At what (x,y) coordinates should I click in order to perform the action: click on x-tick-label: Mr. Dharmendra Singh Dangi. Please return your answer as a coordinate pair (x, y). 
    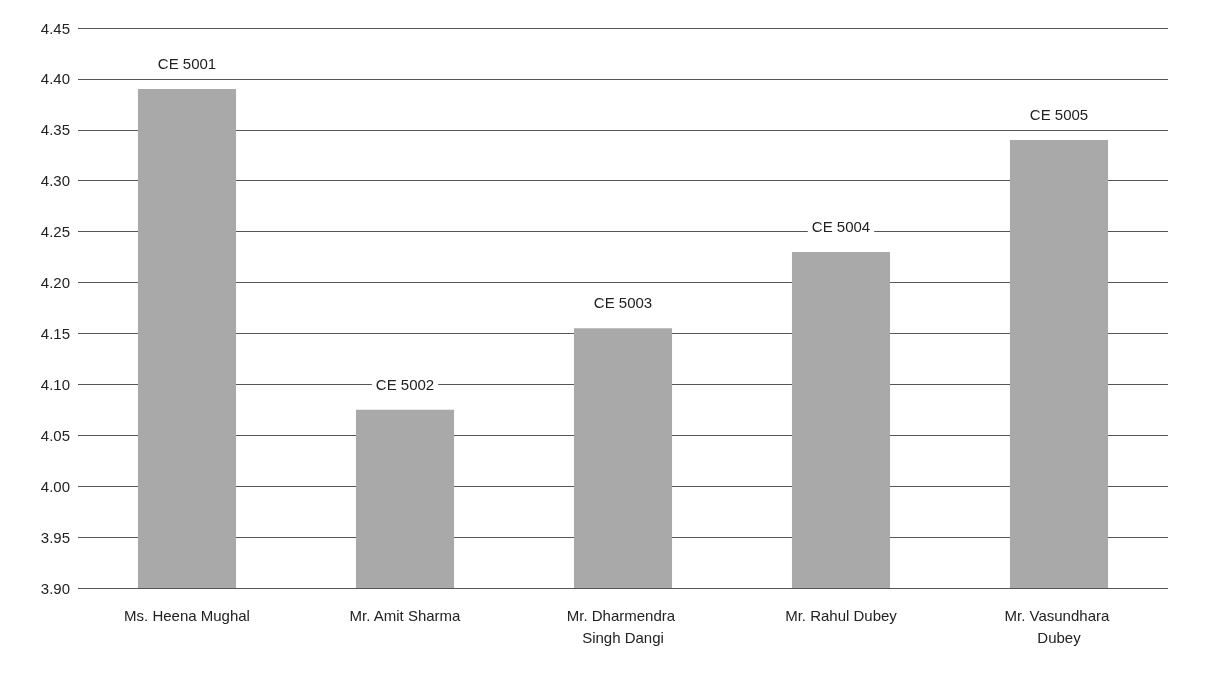
    Looking at the image, I should click on (623, 626).